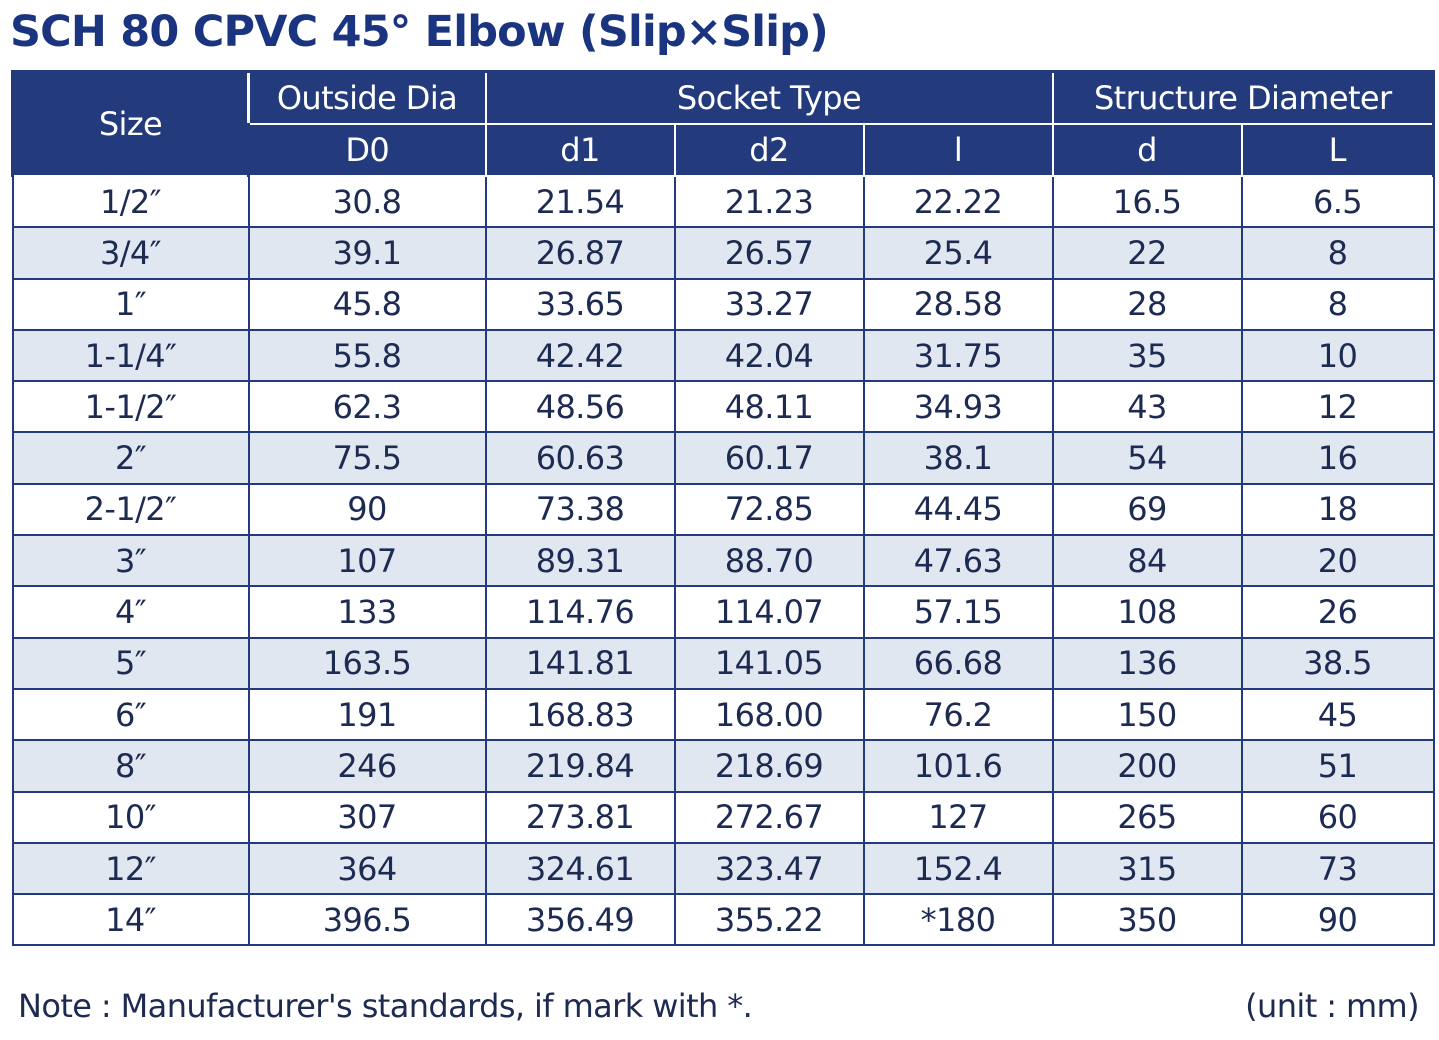 The height and width of the screenshot is (1040, 1439). What do you see at coordinates (130, 561) in the screenshot?
I see `cell-size: 3″` at bounding box center [130, 561].